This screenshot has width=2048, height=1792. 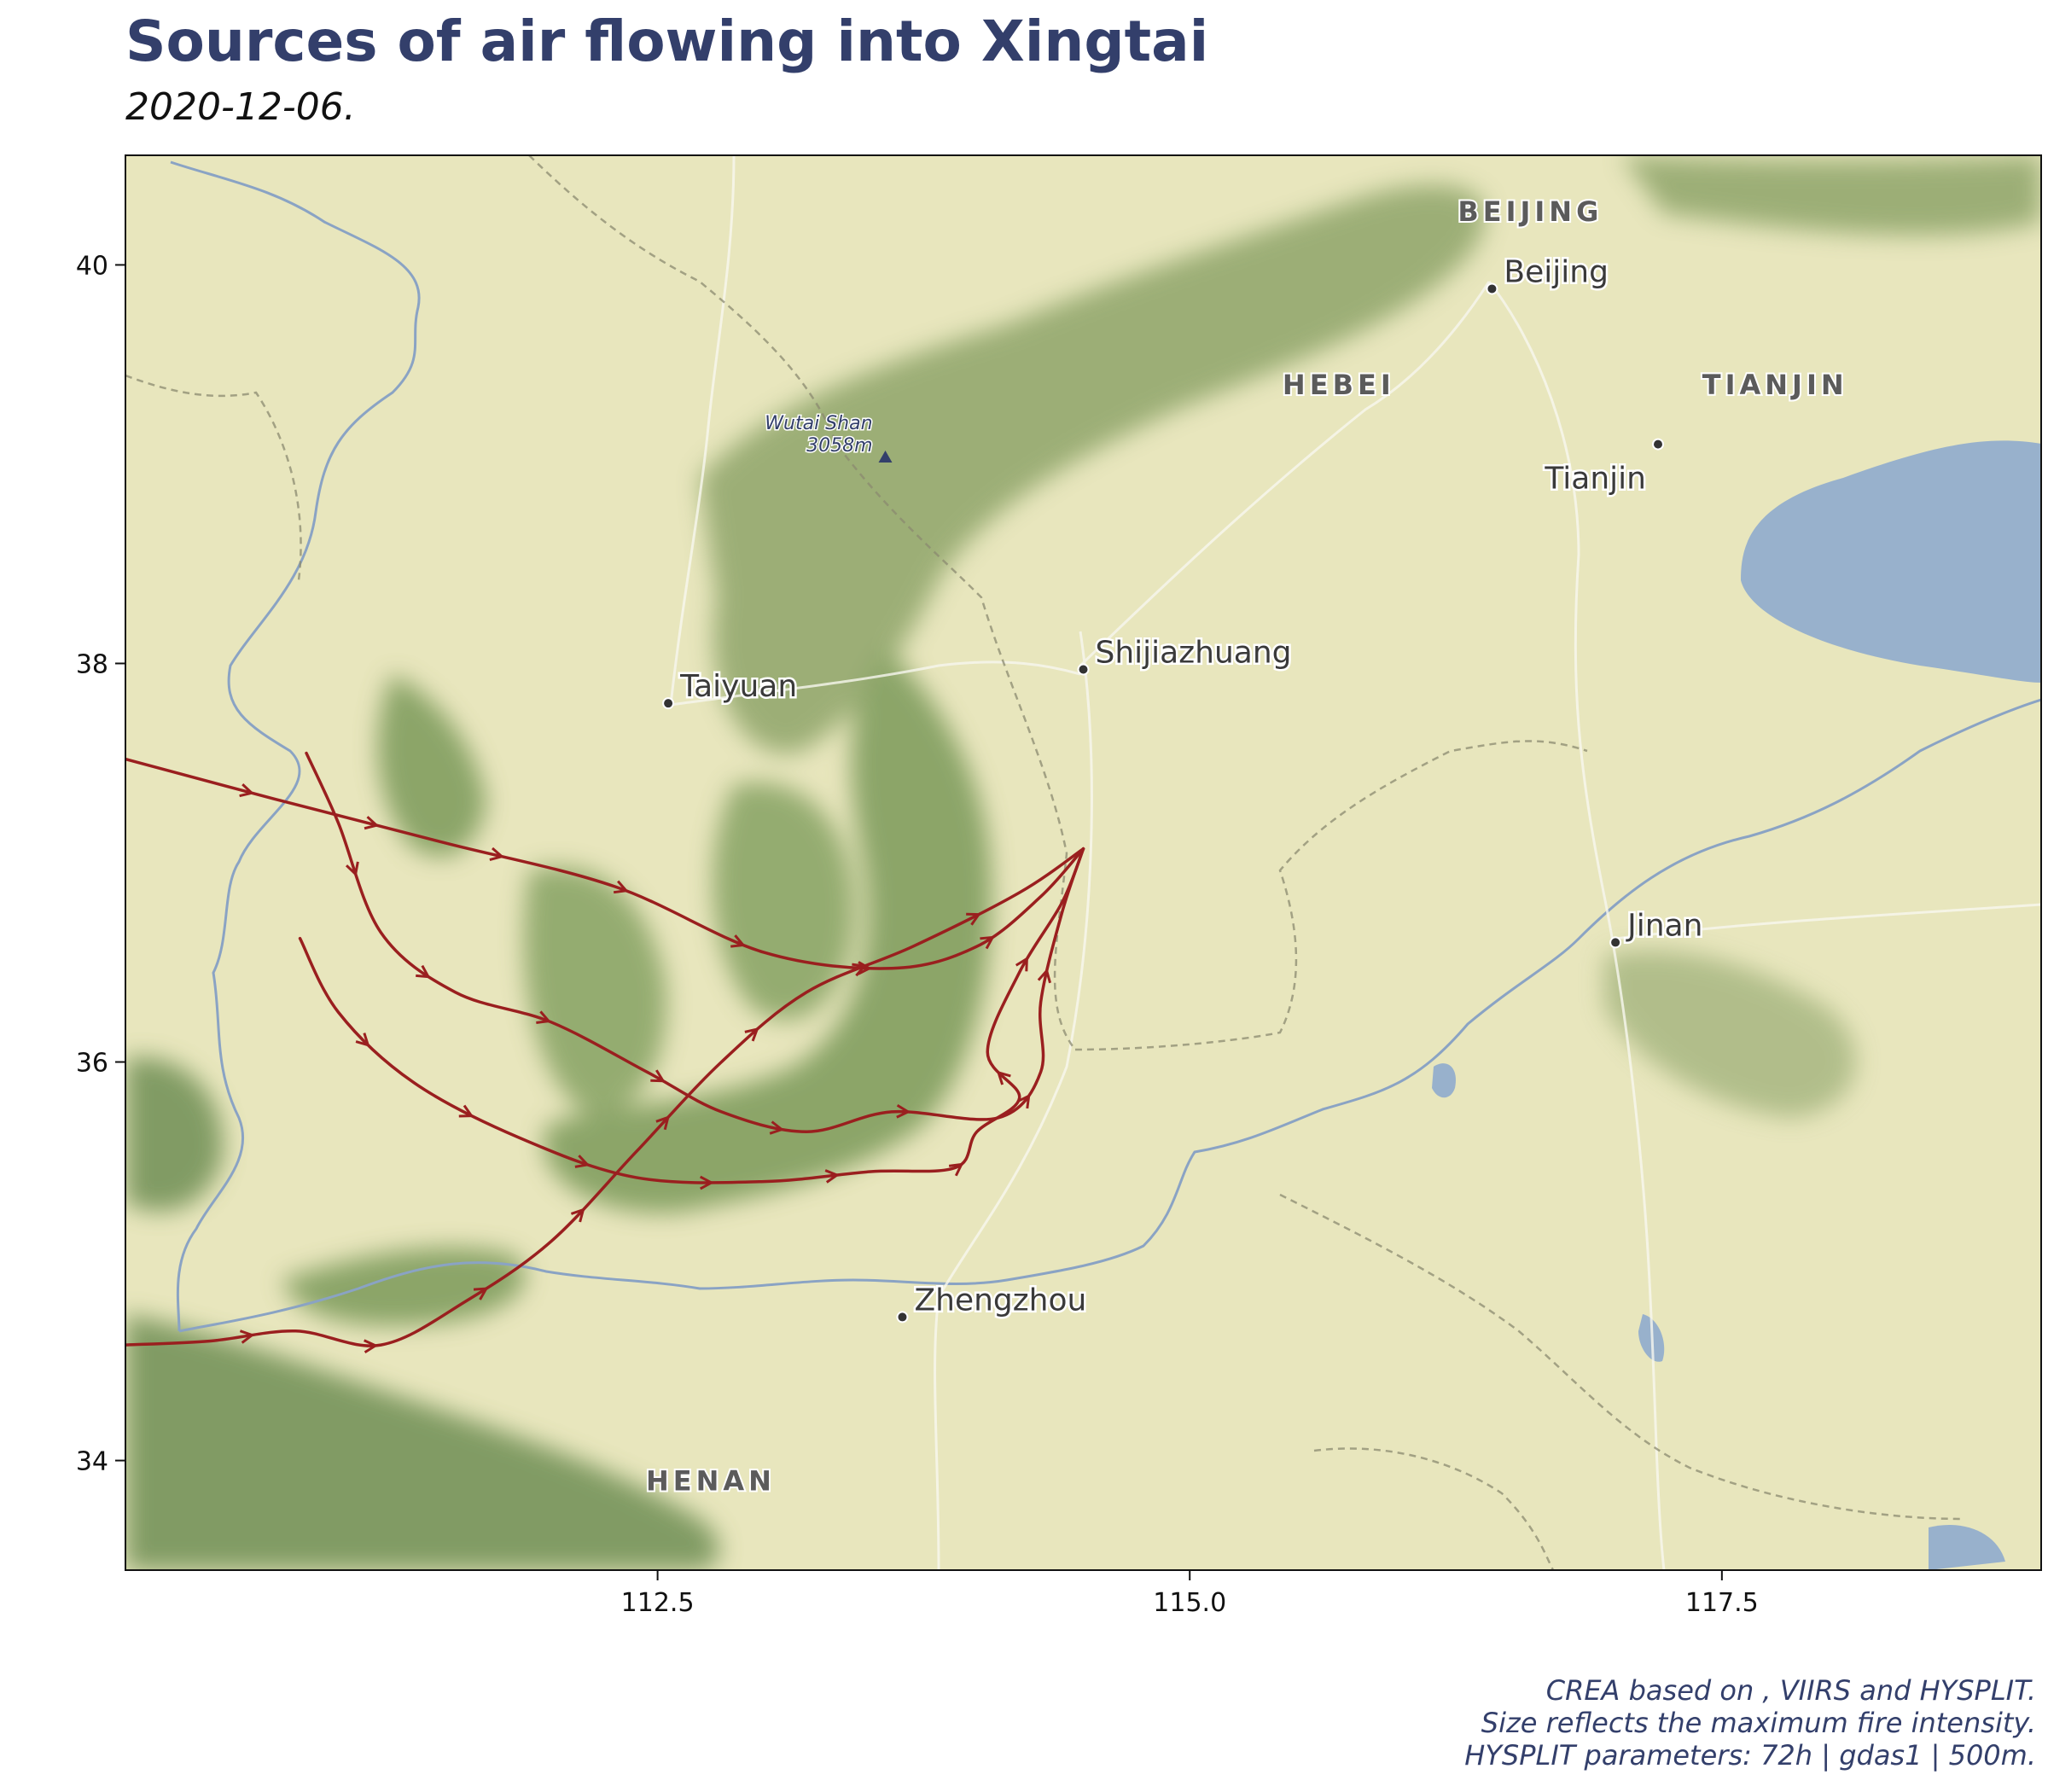 I want to click on border-shanxi-hebei, so click(x=802, y=602).